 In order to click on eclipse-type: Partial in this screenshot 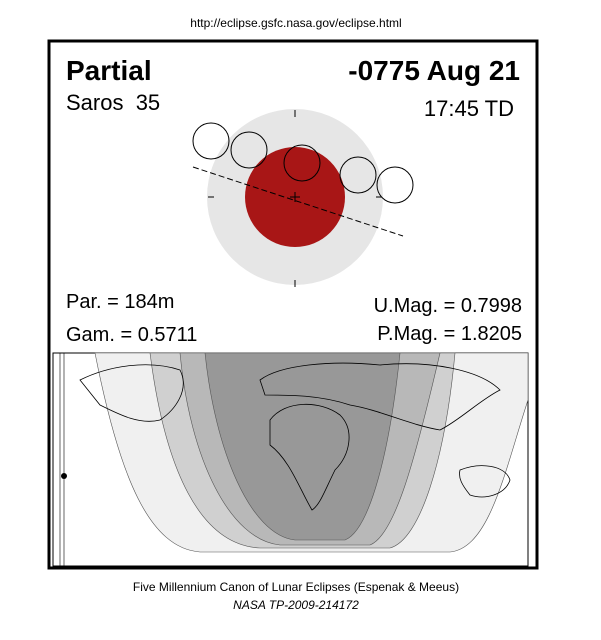, I will do `click(109, 70)`.